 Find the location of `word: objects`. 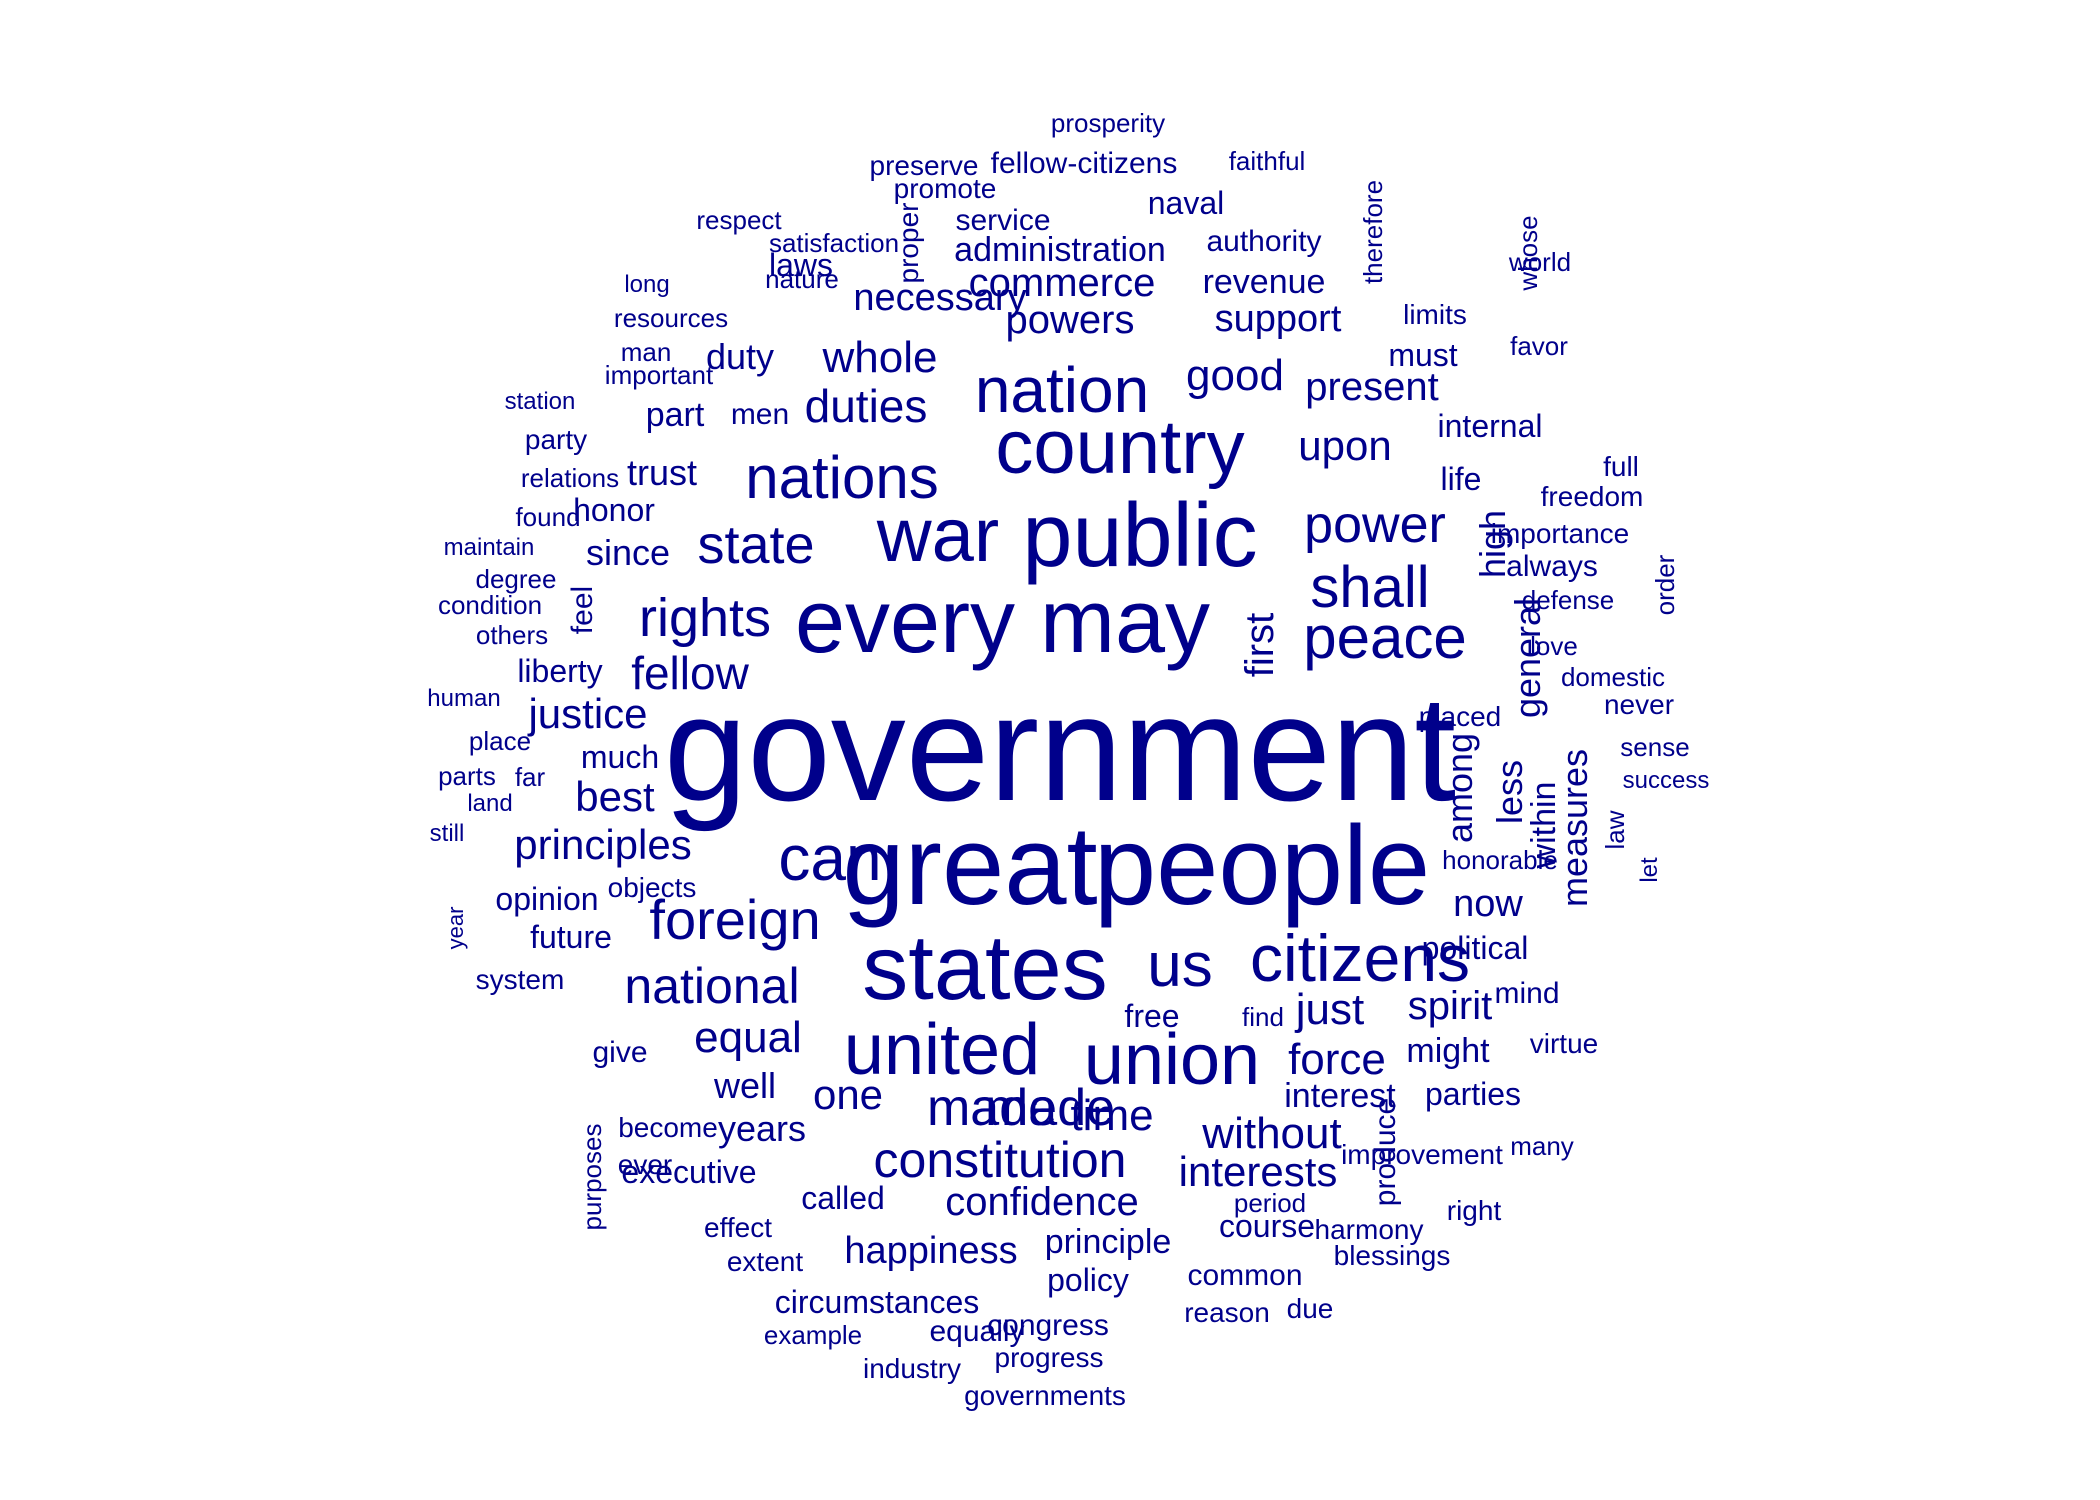

word: objects is located at coordinates (652, 887).